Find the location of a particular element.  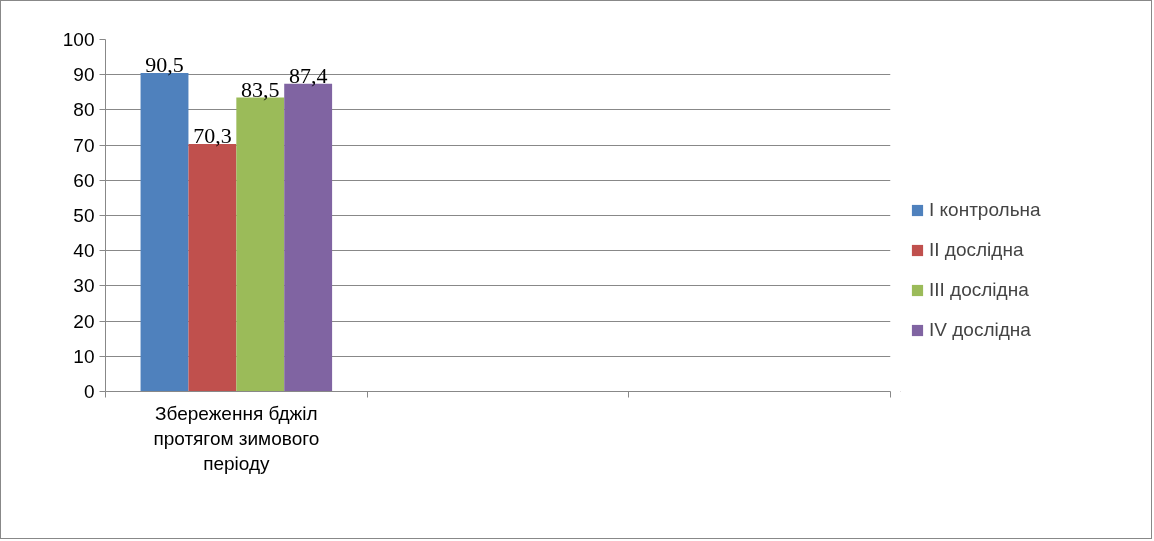

y-tick-label: 30 is located at coordinates (84, 286).